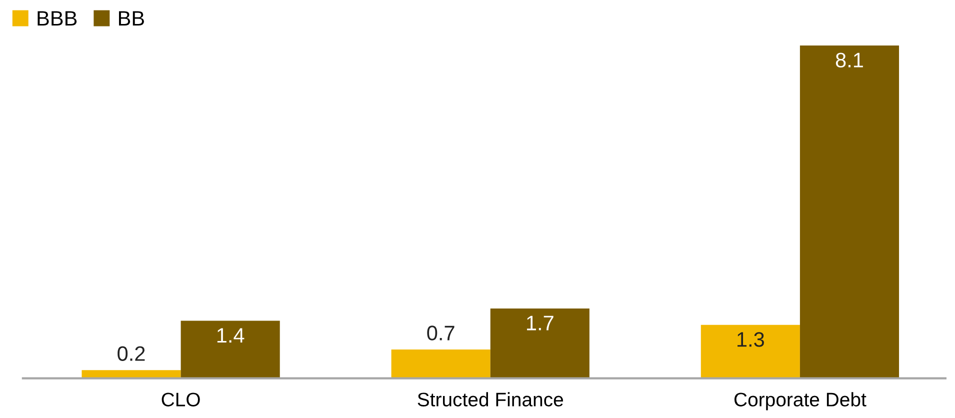 The height and width of the screenshot is (418, 955). I want to click on legend-label: BB, so click(131, 18).